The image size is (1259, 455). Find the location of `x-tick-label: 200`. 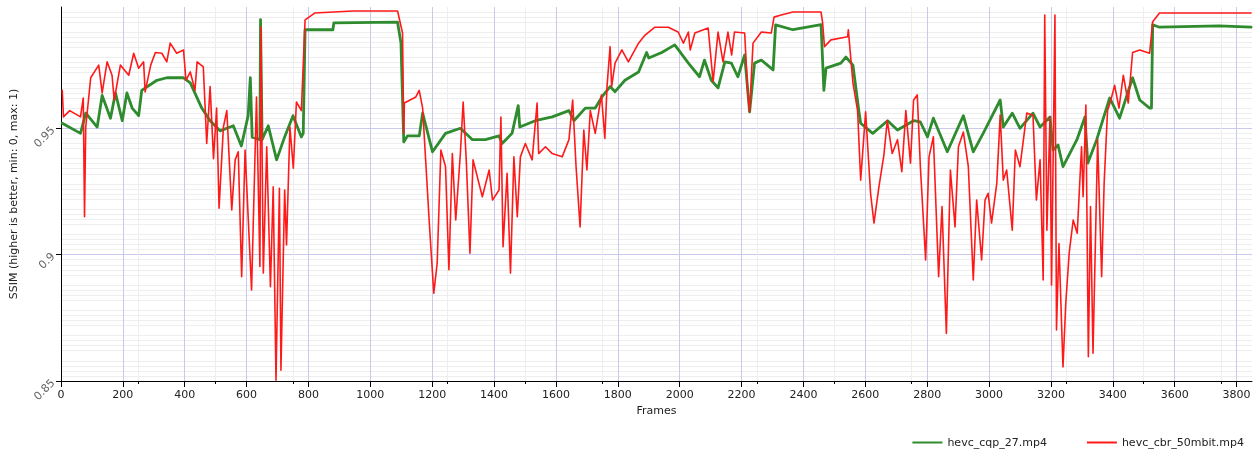

x-tick-label: 200 is located at coordinates (123, 394).